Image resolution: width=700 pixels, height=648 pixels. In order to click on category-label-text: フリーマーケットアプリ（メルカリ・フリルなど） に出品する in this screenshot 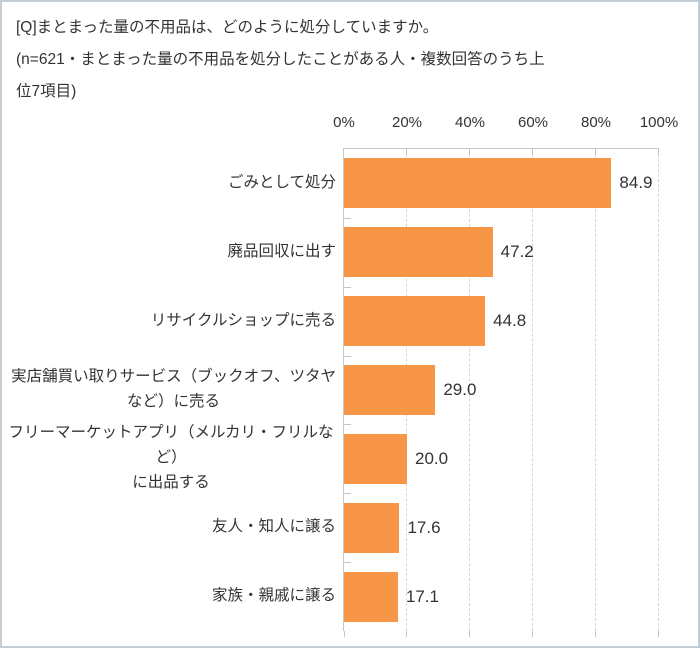, I will do `click(171, 458)`.